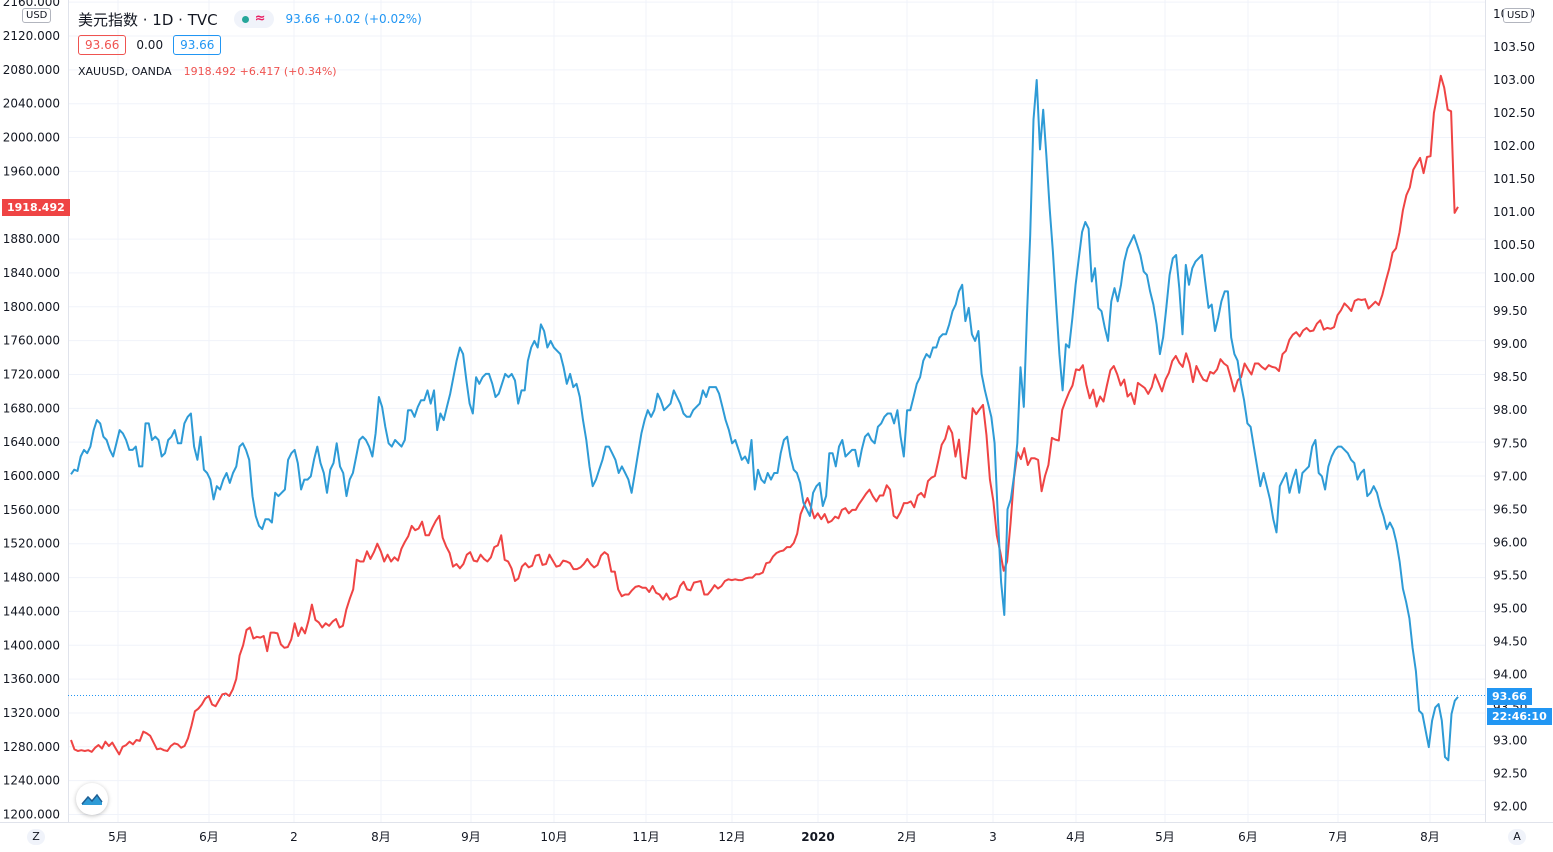 The height and width of the screenshot is (852, 1553). What do you see at coordinates (1510, 740) in the screenshot?
I see `right-tick-label: 93.00` at bounding box center [1510, 740].